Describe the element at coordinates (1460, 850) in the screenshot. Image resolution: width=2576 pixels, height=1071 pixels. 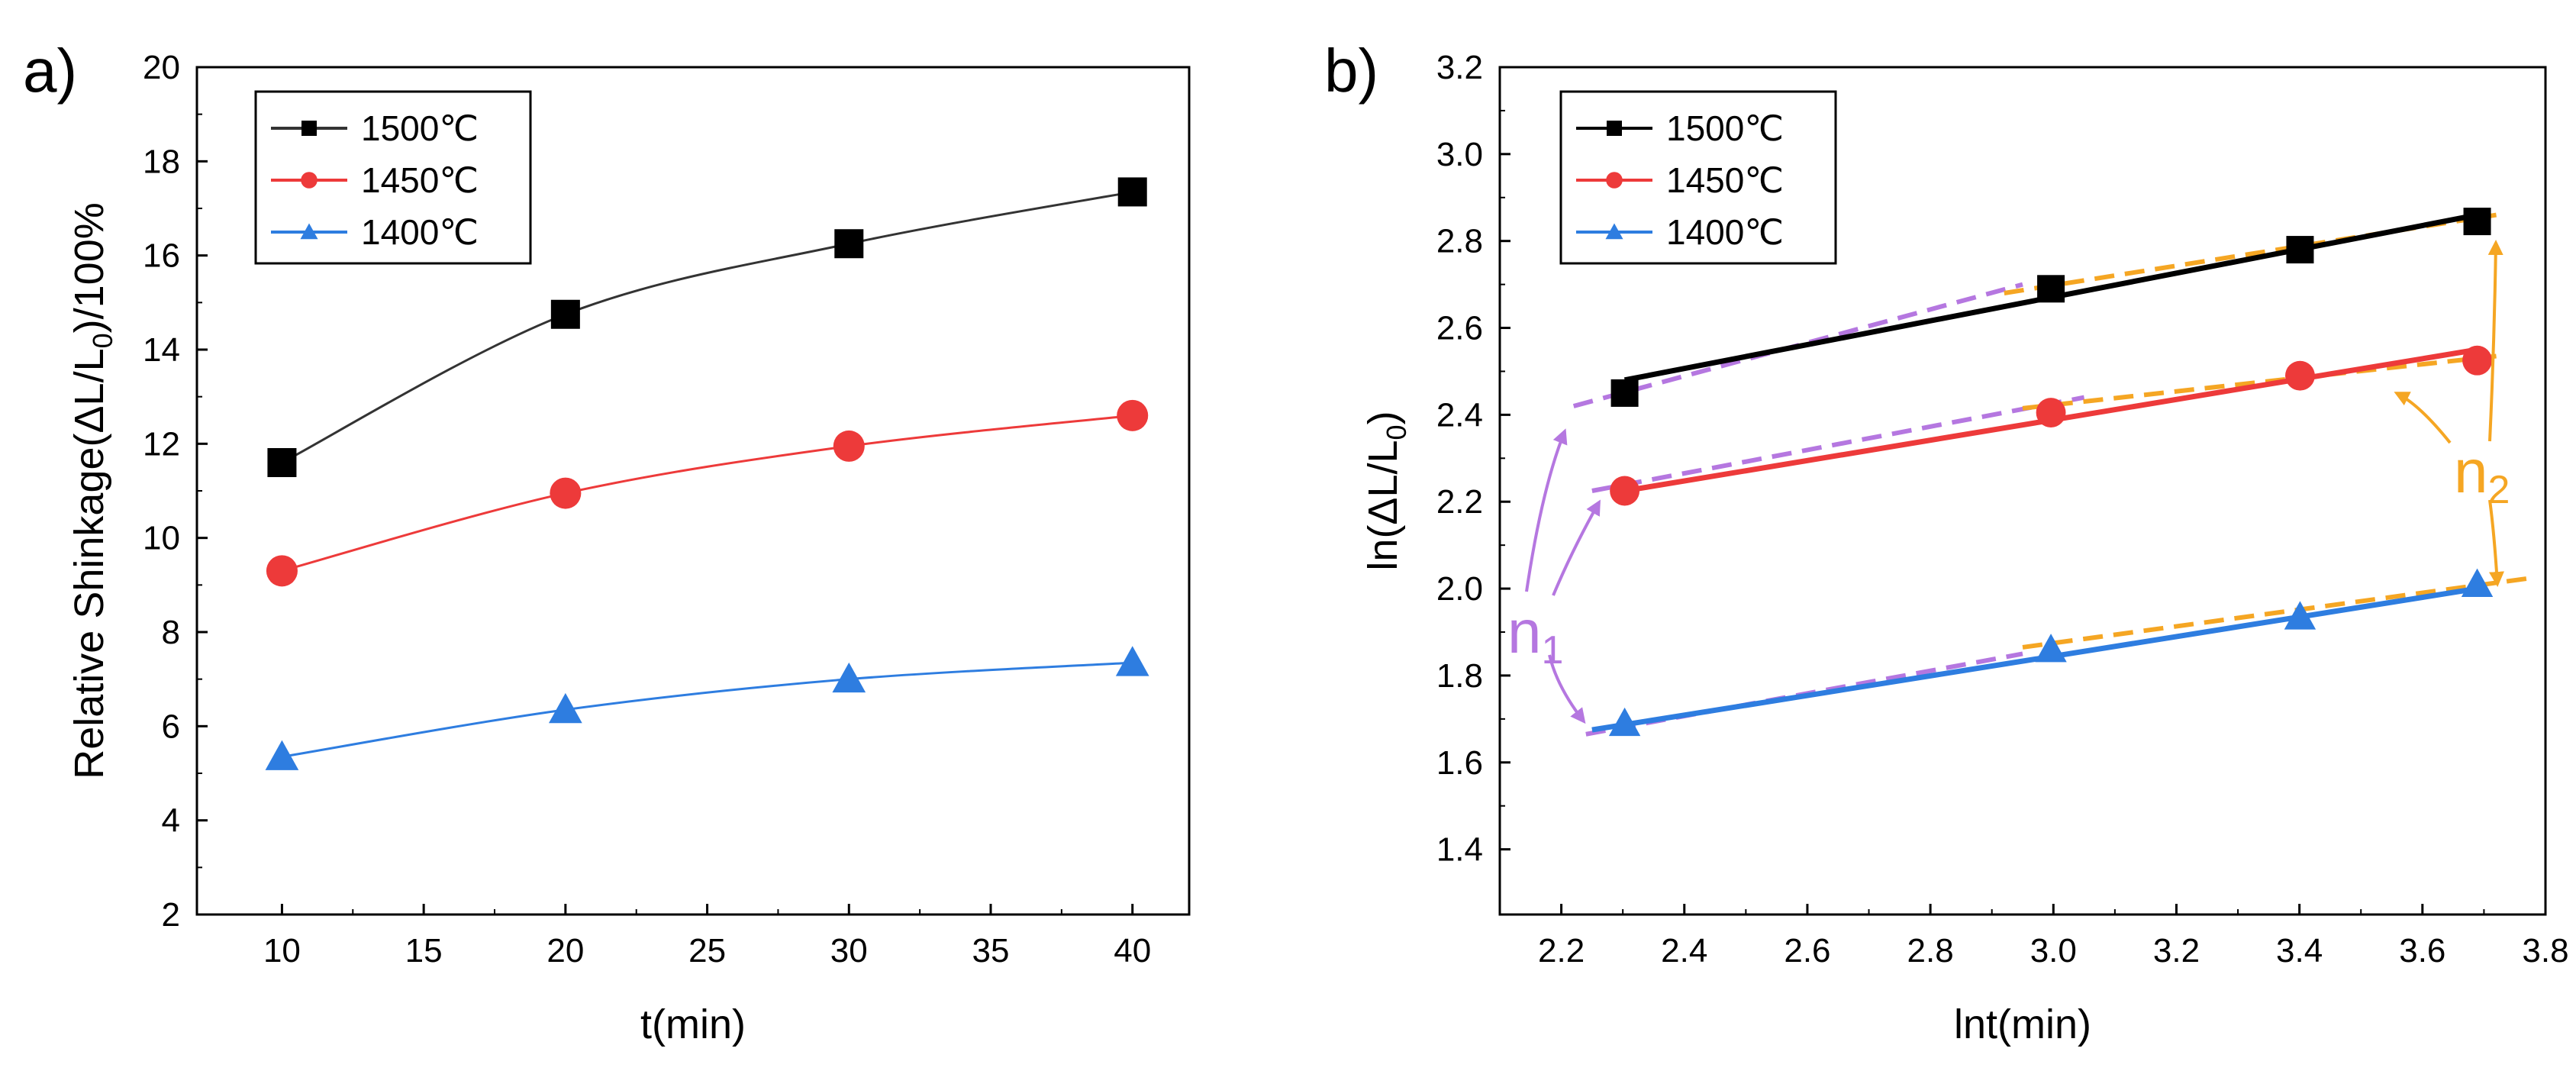
I see `panel-b-y-tick-label: 1.4` at that location.